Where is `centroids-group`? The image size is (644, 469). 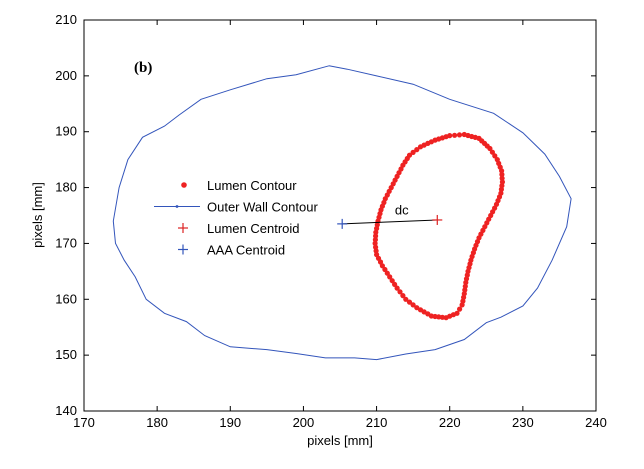 centroids-group is located at coordinates (390, 221).